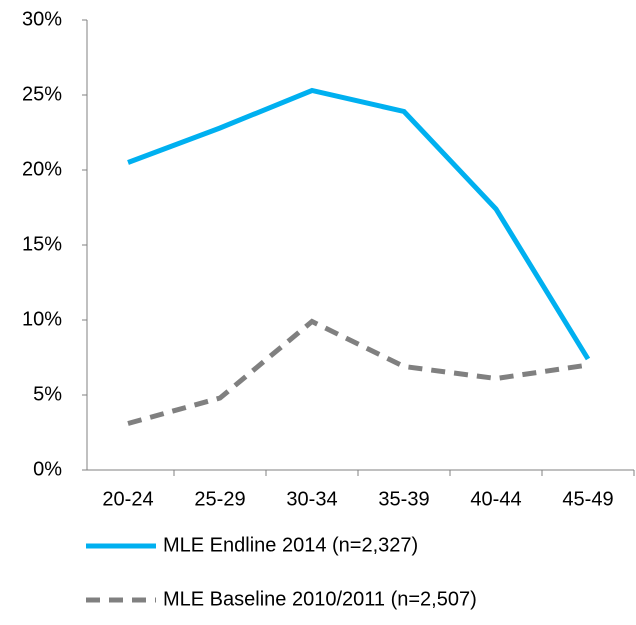 Image resolution: width=636 pixels, height=625 pixels. I want to click on y-tick-label: 30%, so click(42, 19).